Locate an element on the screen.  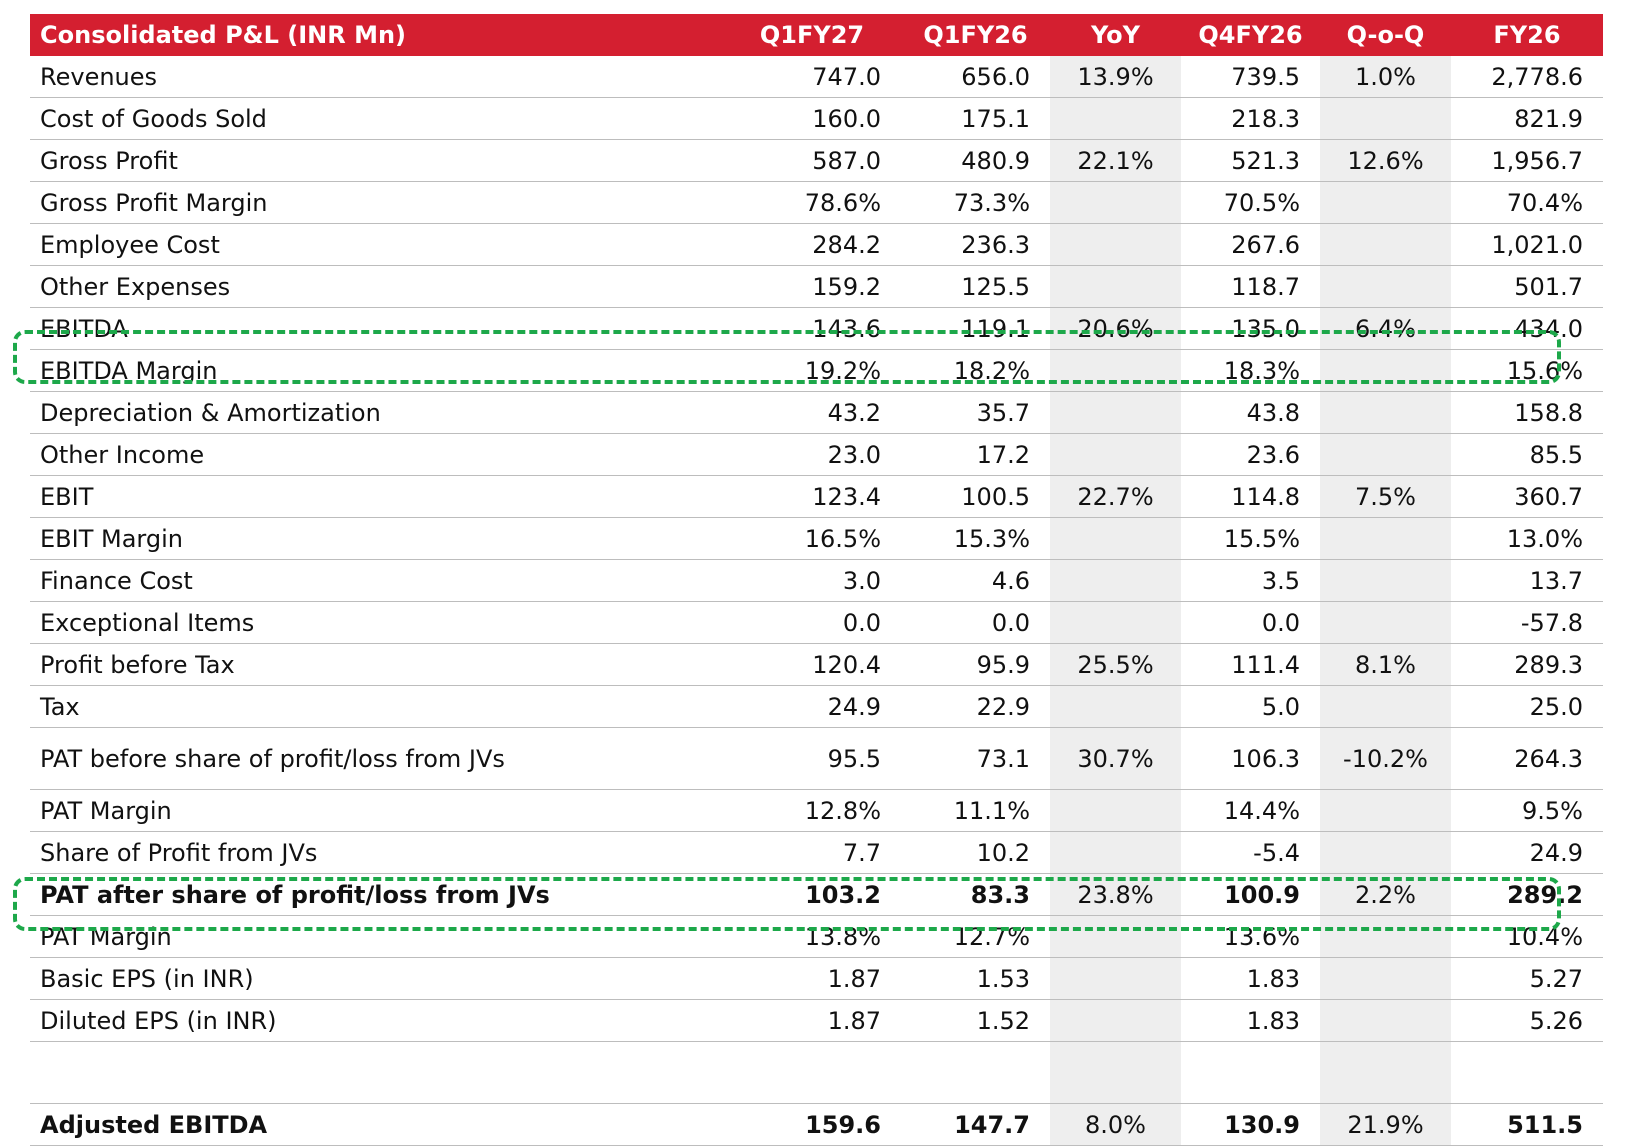
table-row: Gross Profit Margin 78.6% 73.3% 70.5% 70.4% is located at coordinates (816, 202).